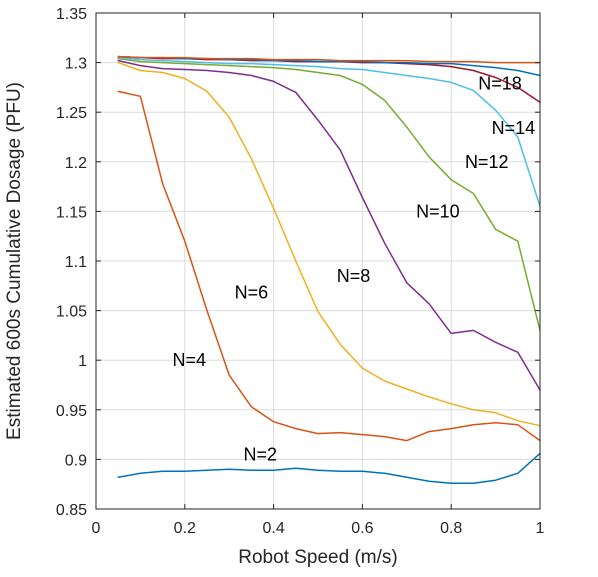 The image size is (598, 577). I want to click on series-label-n-18: N=18, so click(500, 83).